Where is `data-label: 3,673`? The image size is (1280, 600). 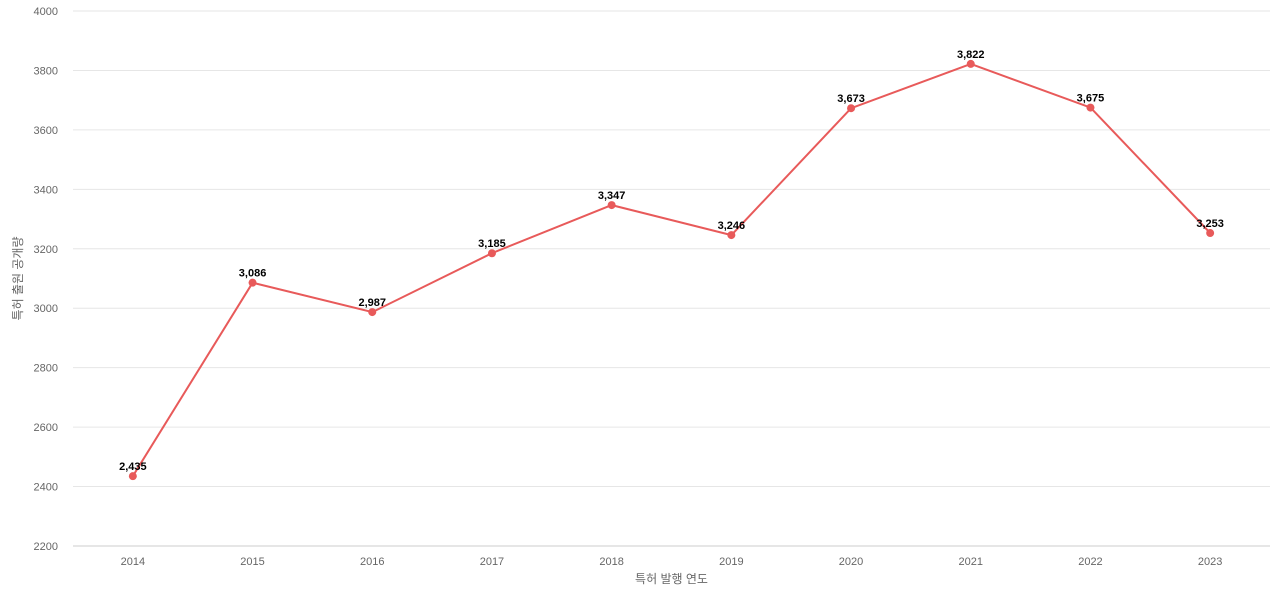
data-label: 3,673 is located at coordinates (851, 99).